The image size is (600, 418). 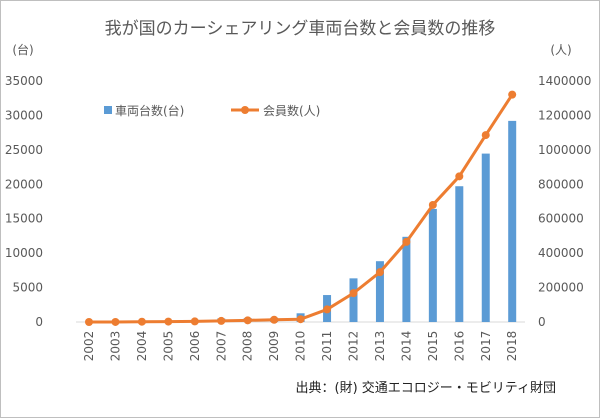 I want to click on member-point-2004, so click(x=141, y=321).